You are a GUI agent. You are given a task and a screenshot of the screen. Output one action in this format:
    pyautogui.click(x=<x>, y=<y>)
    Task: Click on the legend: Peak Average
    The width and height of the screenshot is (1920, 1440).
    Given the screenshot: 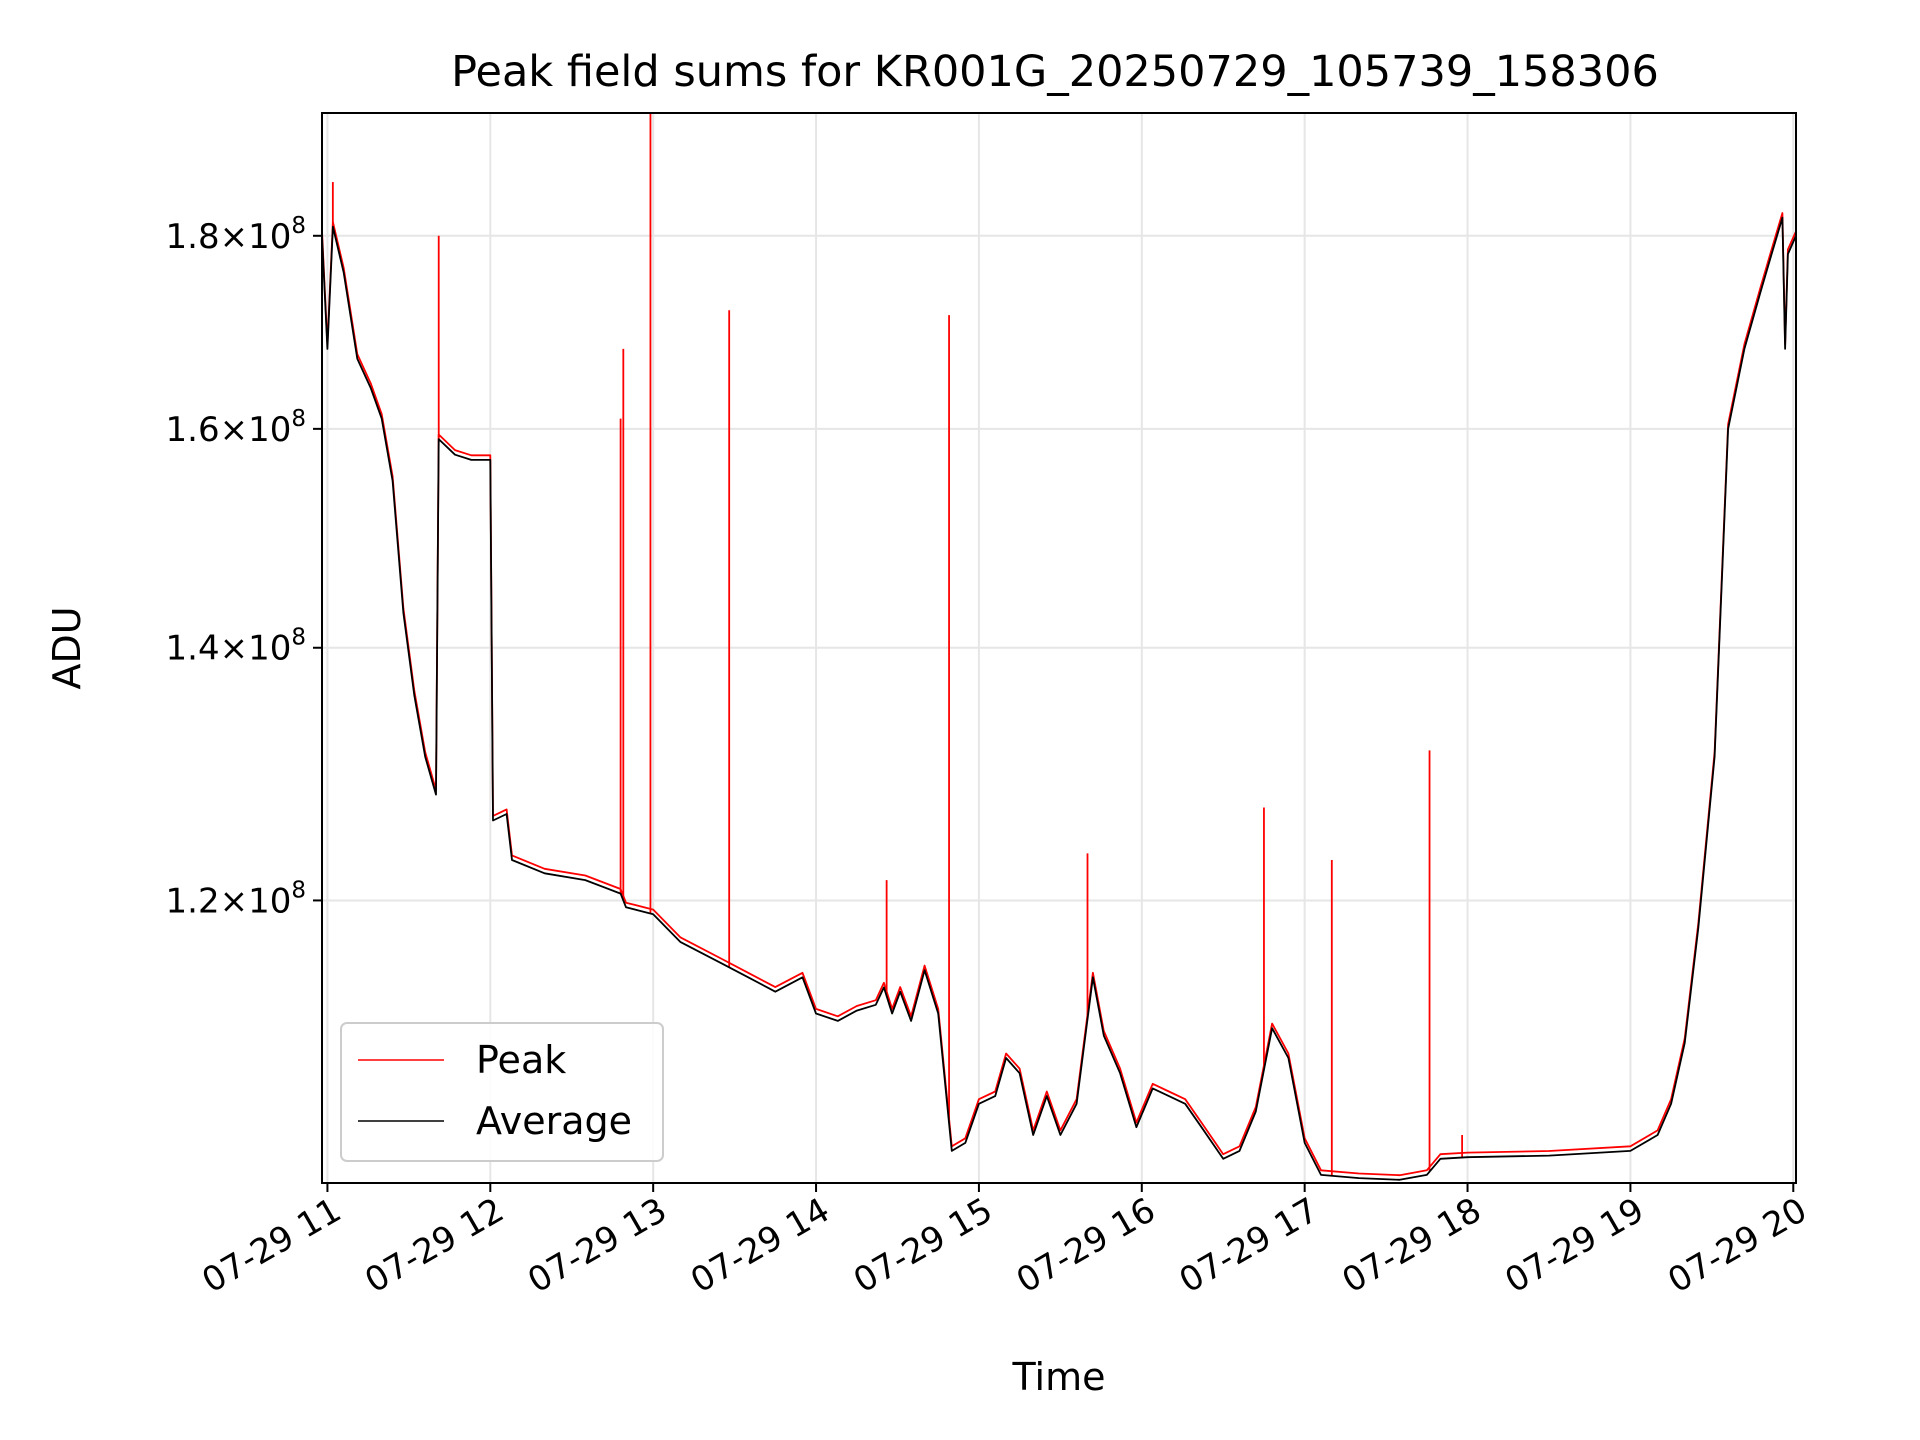 What is the action you would take?
    pyautogui.click(x=502, y=1092)
    